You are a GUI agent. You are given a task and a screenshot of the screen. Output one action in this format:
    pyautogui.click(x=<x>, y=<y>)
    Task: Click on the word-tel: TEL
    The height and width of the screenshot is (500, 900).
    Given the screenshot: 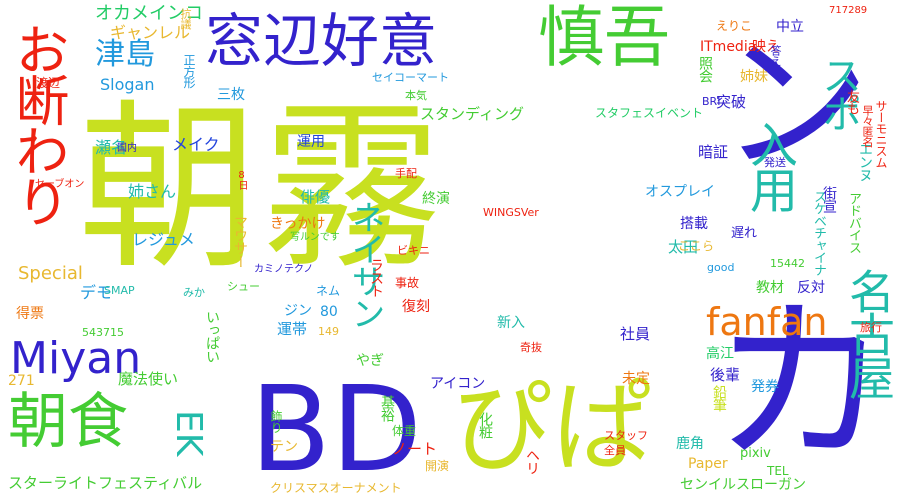 What is the action you would take?
    pyautogui.click(x=778, y=471)
    